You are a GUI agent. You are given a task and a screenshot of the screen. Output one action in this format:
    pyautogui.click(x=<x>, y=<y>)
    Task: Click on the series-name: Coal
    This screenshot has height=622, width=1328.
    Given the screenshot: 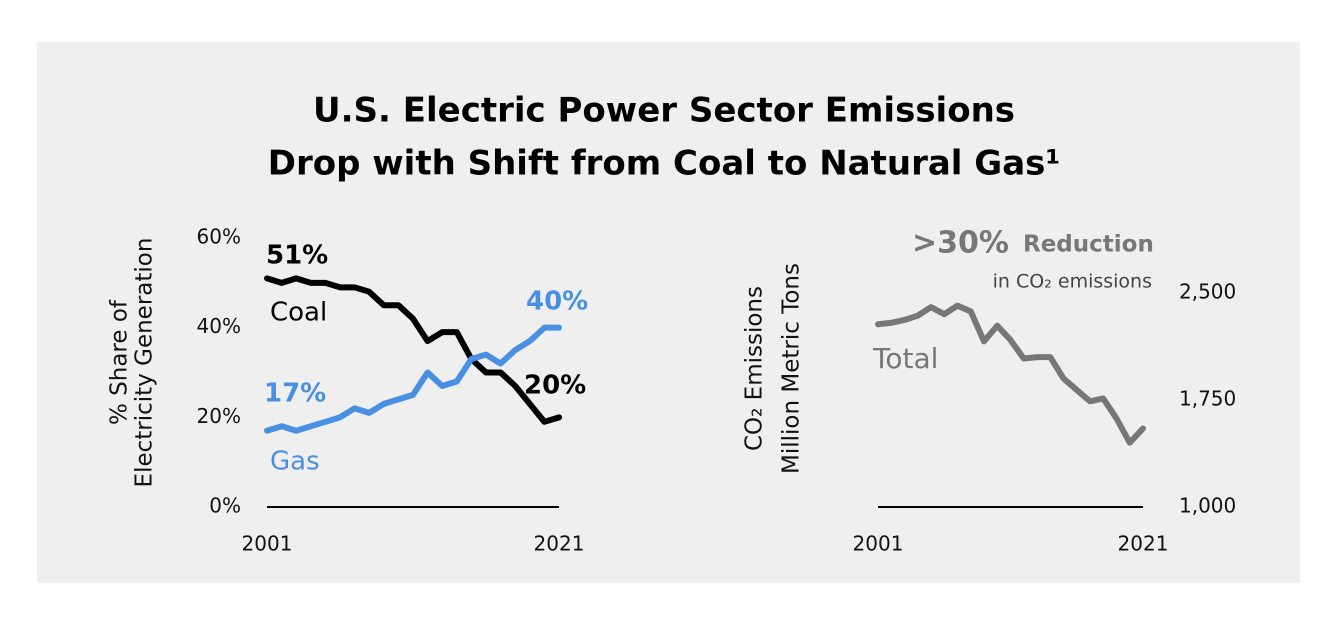 What is the action you would take?
    pyautogui.click(x=298, y=313)
    